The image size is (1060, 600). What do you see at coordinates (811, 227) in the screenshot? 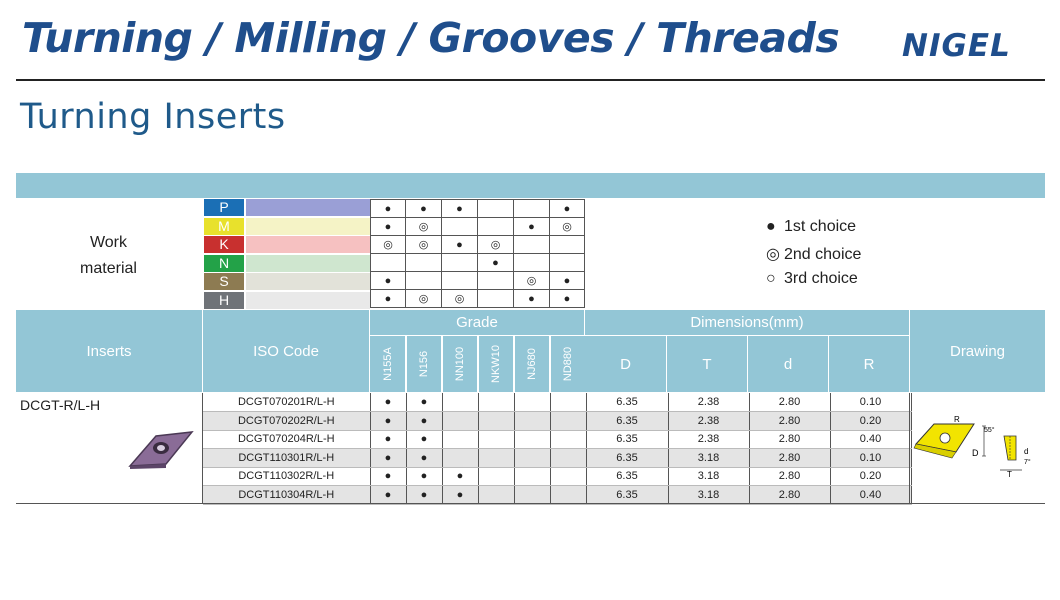
I see `legend-item: ● 1st choice` at bounding box center [811, 227].